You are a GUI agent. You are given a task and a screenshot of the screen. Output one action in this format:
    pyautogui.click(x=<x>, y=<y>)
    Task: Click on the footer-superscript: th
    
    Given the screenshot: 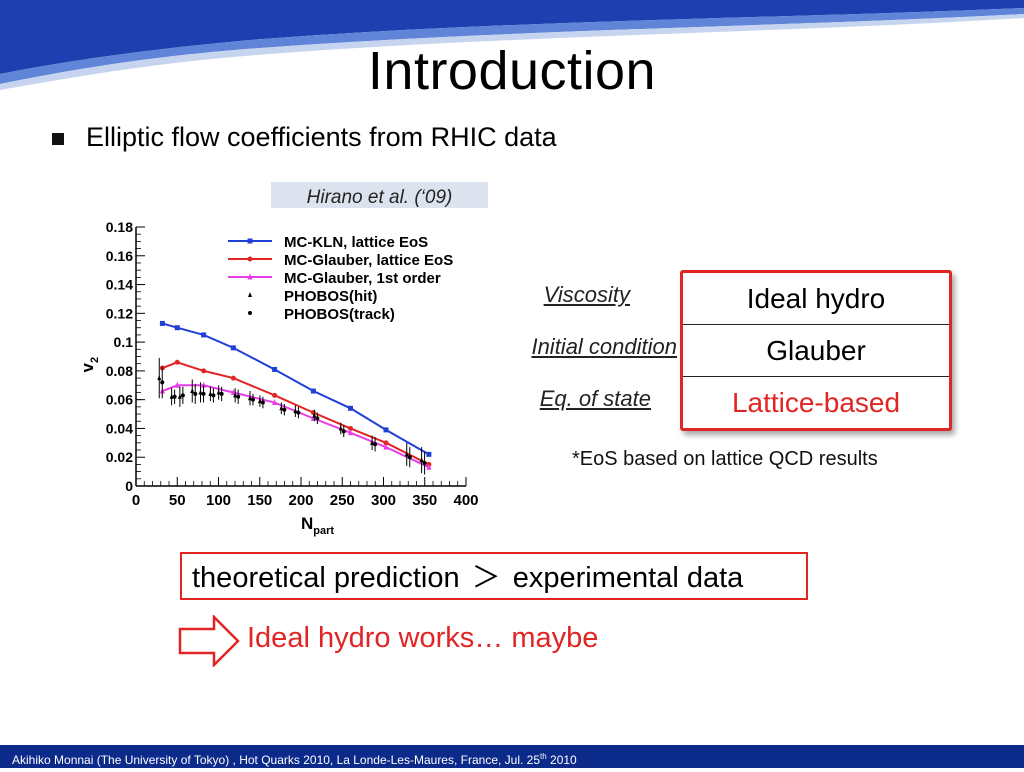 What is the action you would take?
    pyautogui.click(x=543, y=756)
    